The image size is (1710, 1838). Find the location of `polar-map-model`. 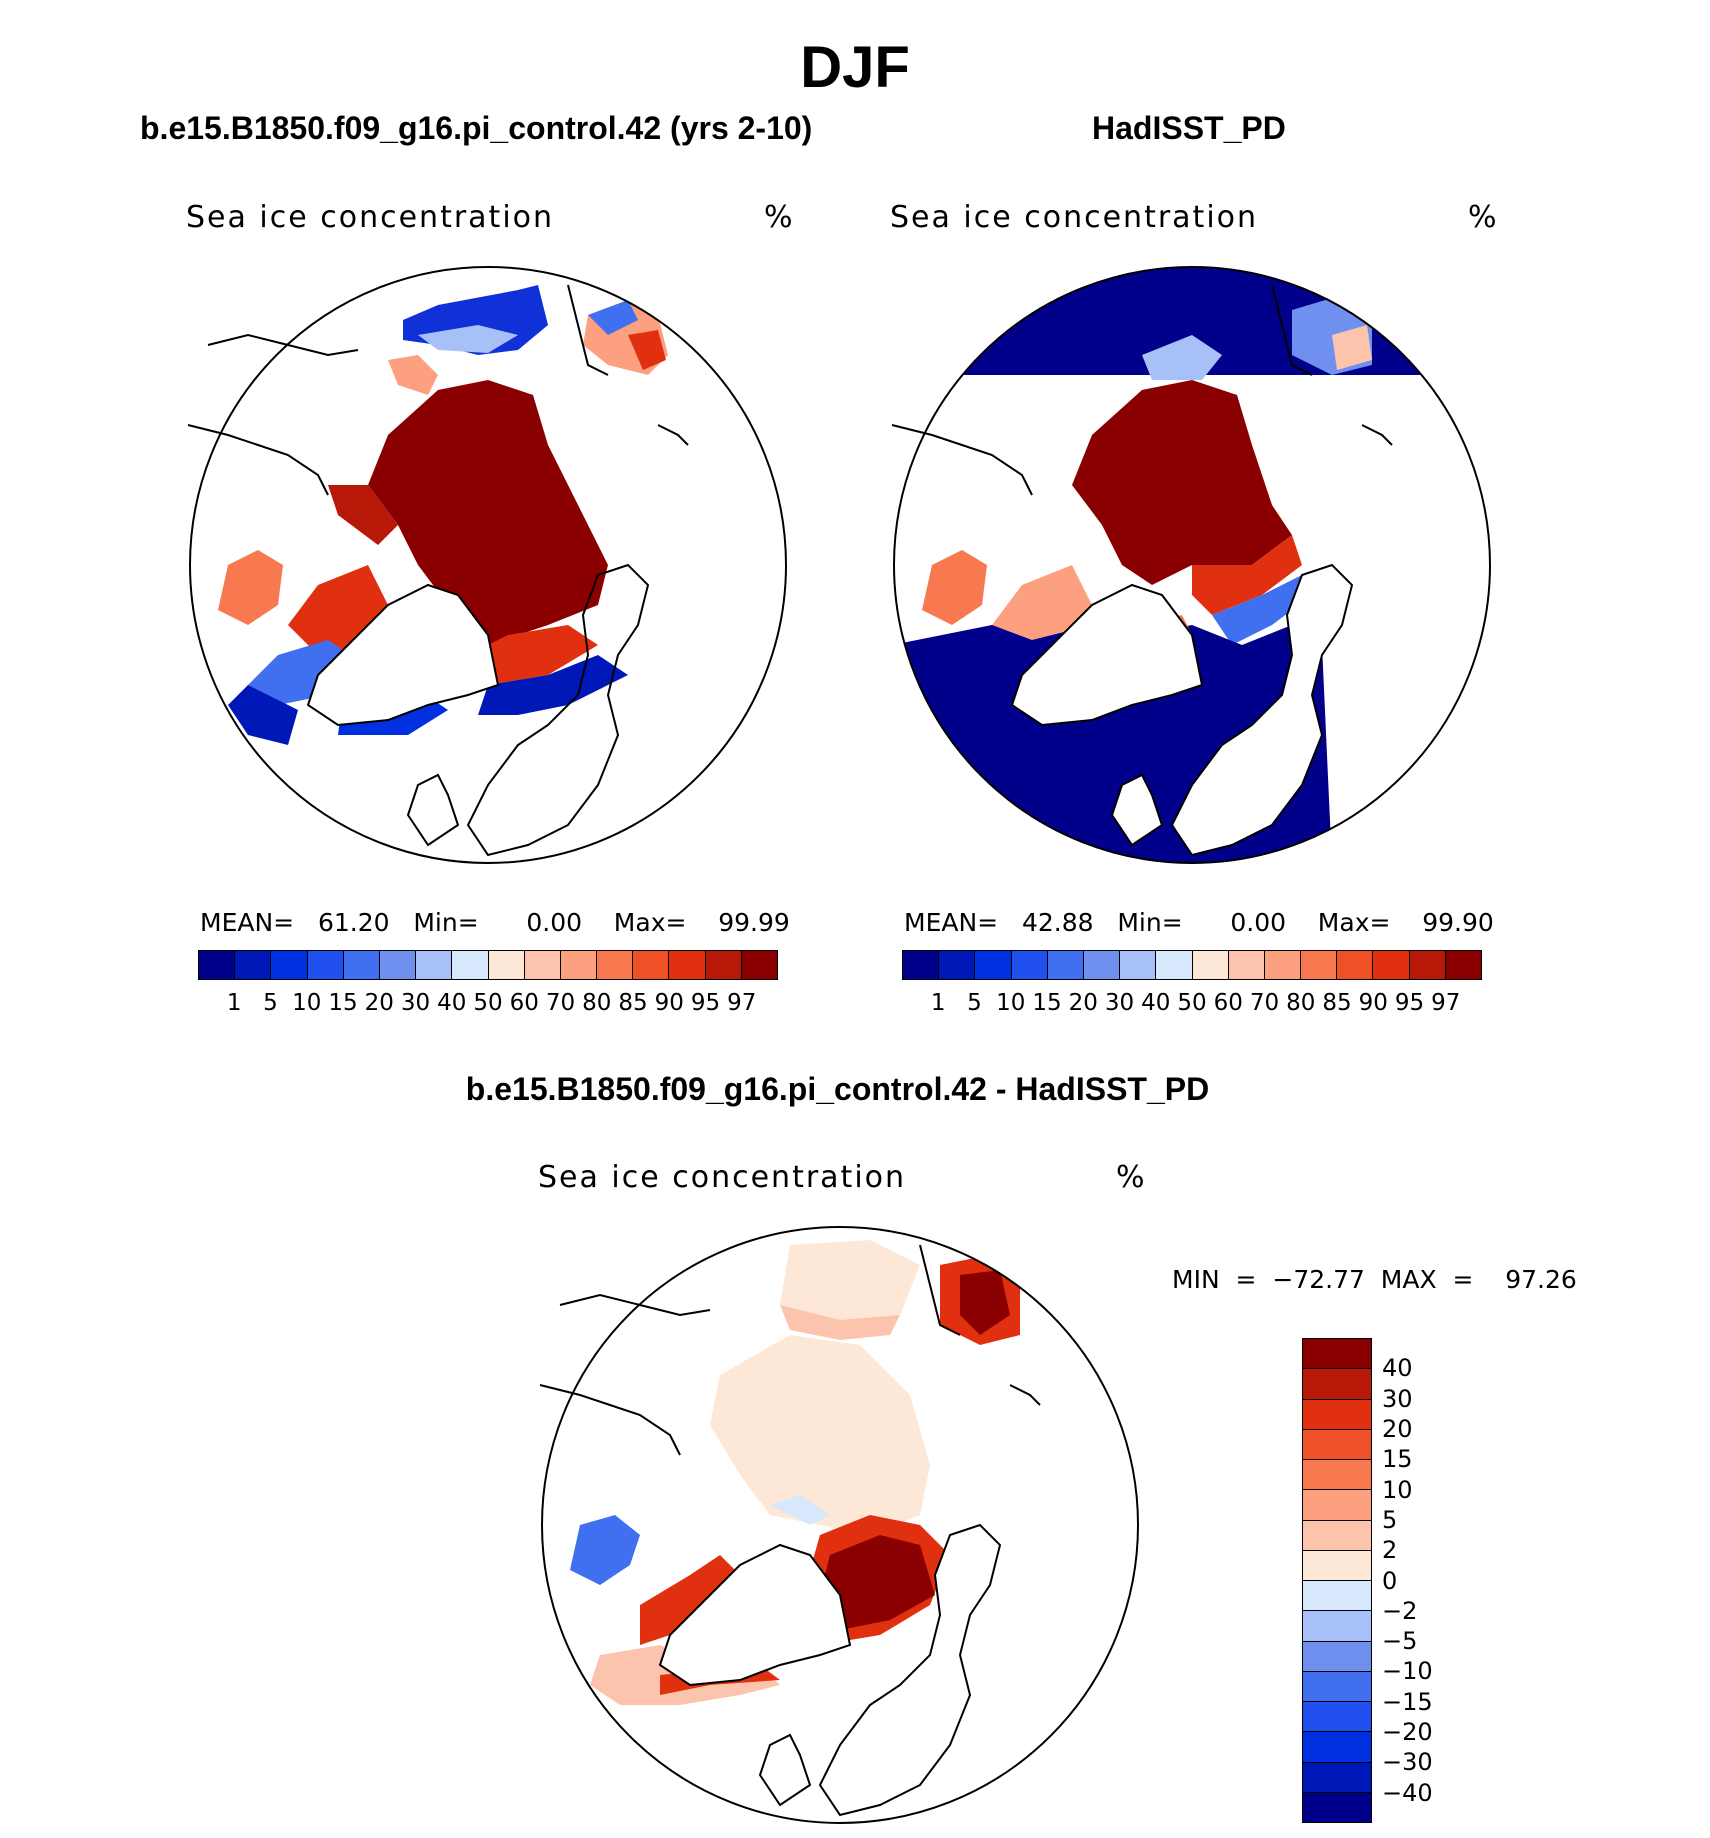

polar-map-model is located at coordinates (487, 565).